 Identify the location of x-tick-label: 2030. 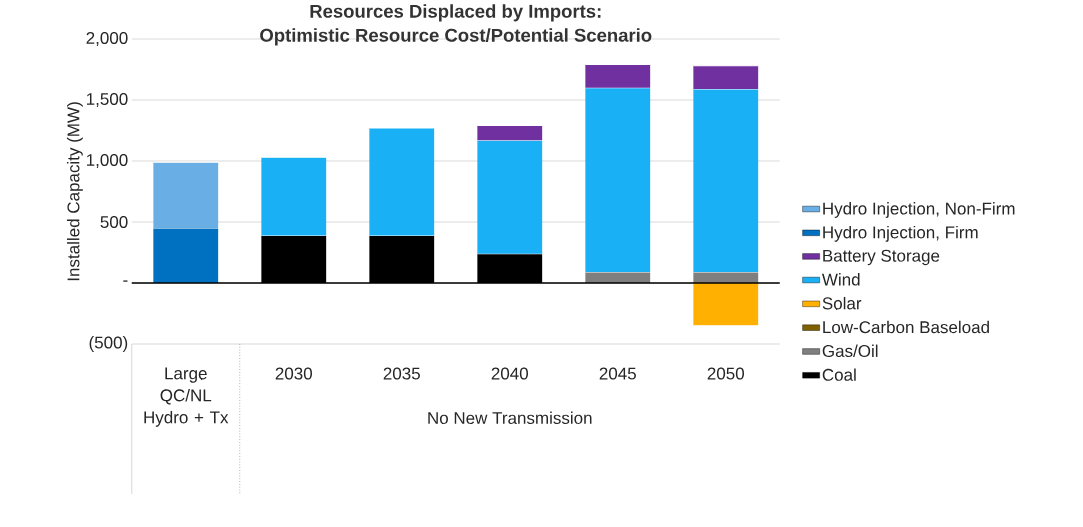
(294, 373).